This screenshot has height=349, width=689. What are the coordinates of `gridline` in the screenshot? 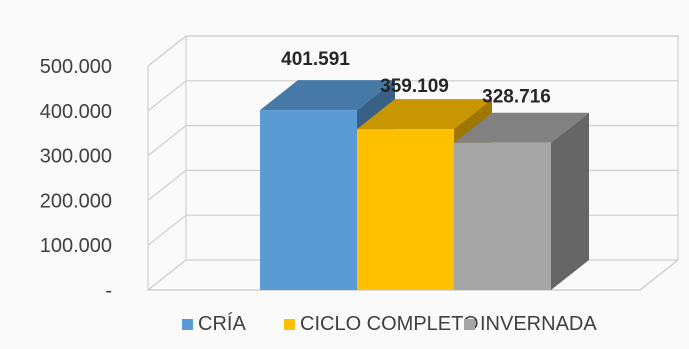 It's located at (413, 51).